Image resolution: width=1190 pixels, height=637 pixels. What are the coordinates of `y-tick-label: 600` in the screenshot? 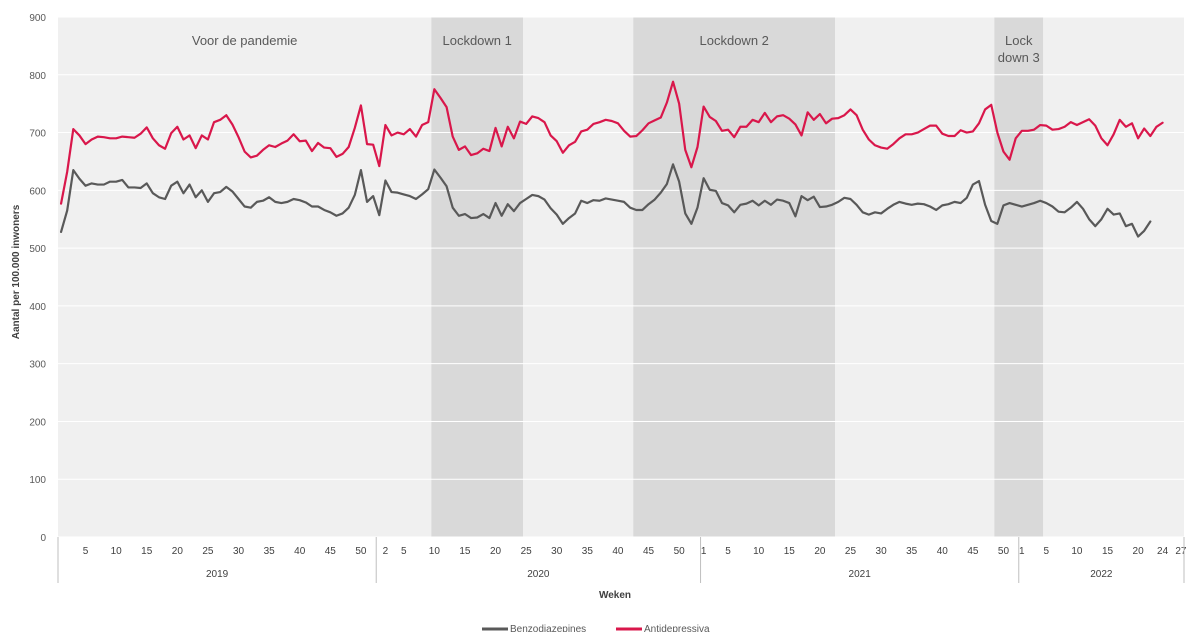 It's located at (37, 191).